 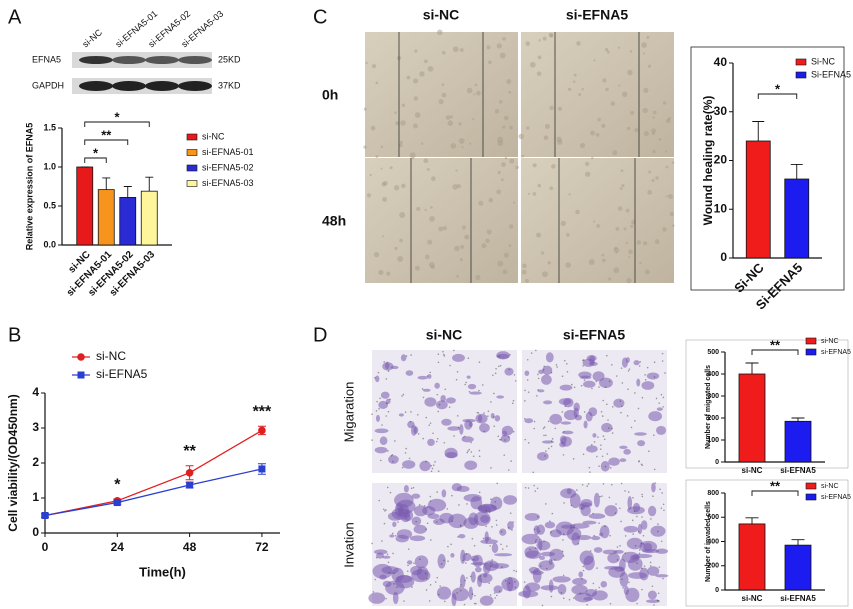 What do you see at coordinates (262, 411) in the screenshot?
I see `significance-label: ***` at bounding box center [262, 411].